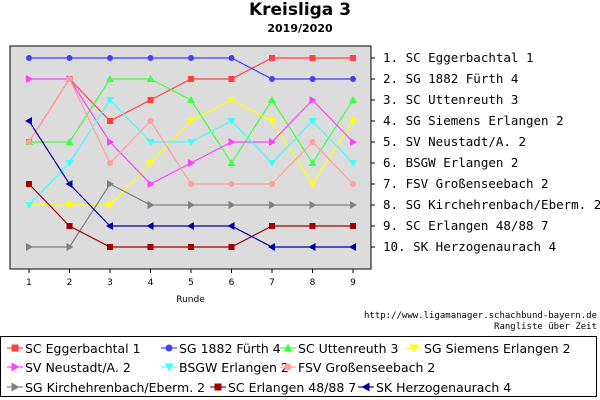  What do you see at coordinates (313, 283) in the screenshot?
I see `x-tick-label: 8` at bounding box center [313, 283].